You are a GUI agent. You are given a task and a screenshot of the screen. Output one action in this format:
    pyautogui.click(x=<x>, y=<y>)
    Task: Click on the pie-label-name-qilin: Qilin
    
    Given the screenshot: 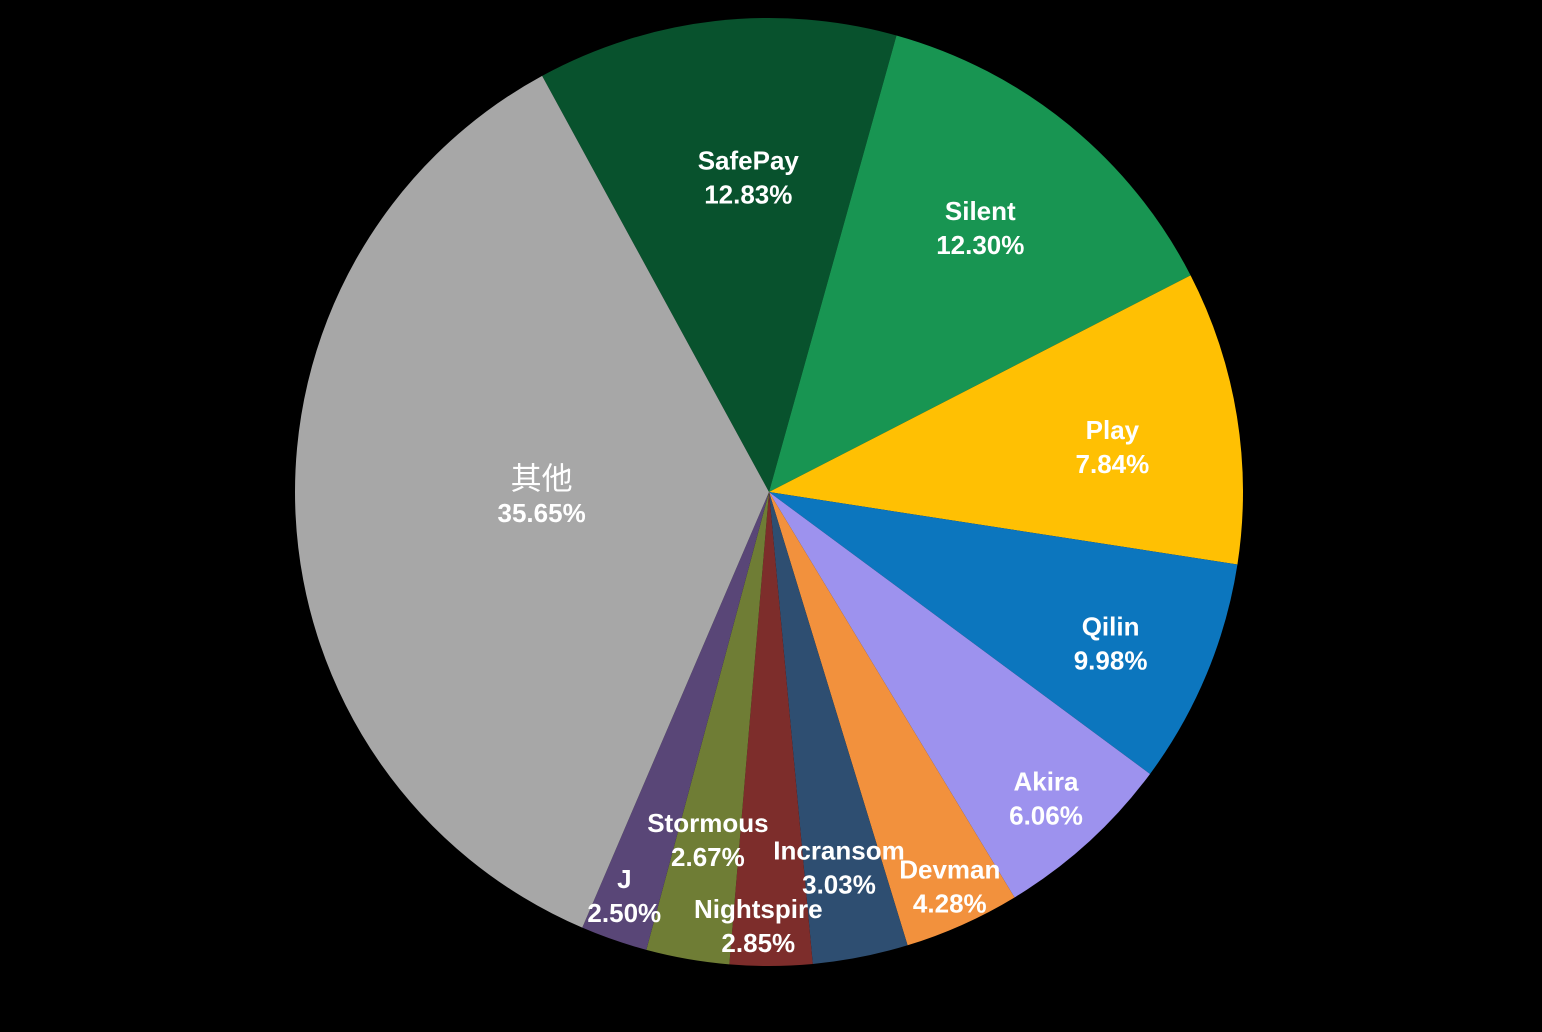 What is the action you would take?
    pyautogui.click(x=1111, y=626)
    